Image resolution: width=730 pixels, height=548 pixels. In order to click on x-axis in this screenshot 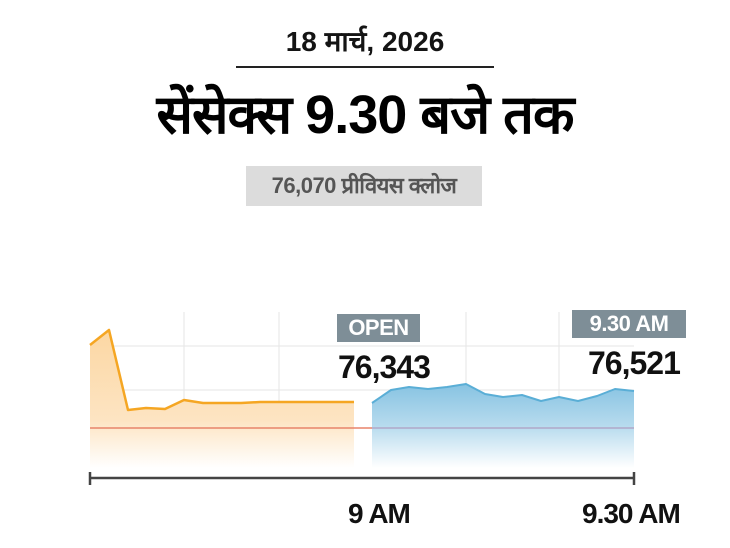, I will do `click(362, 478)`.